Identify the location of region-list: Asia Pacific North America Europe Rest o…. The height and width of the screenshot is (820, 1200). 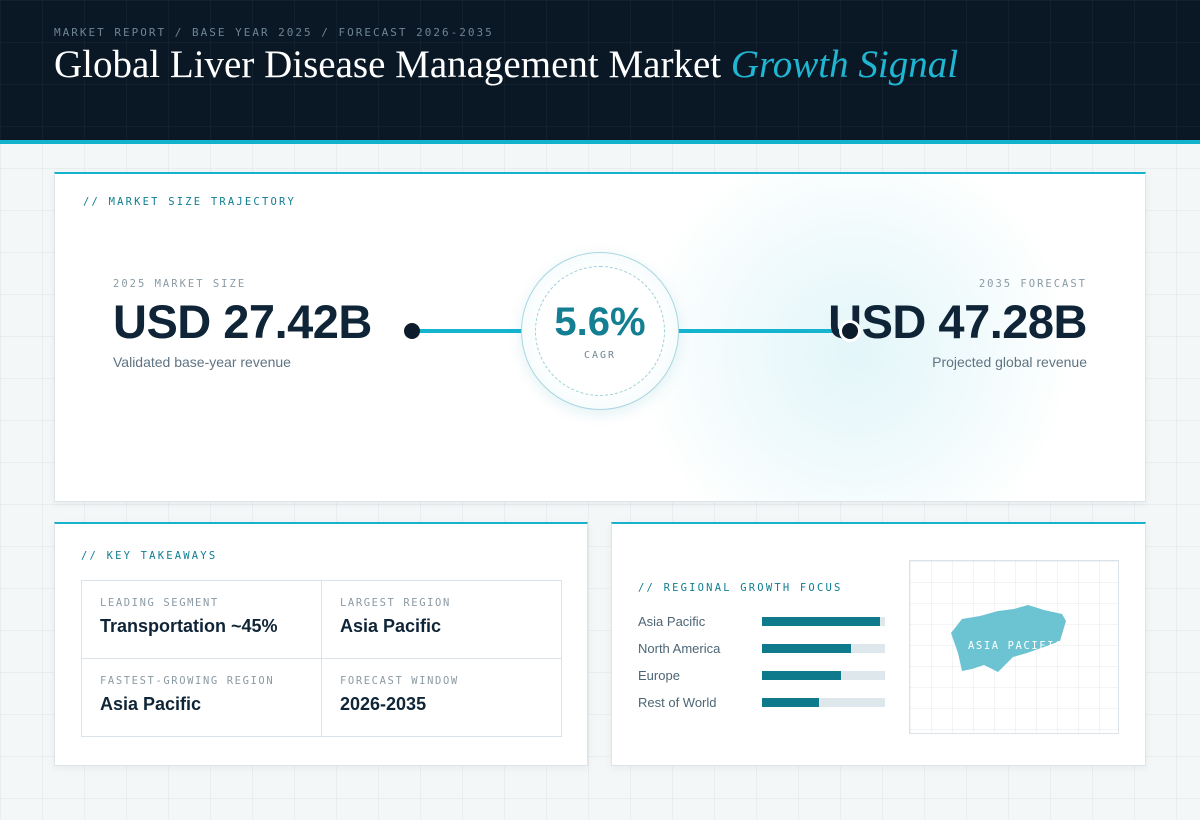
(763, 668).